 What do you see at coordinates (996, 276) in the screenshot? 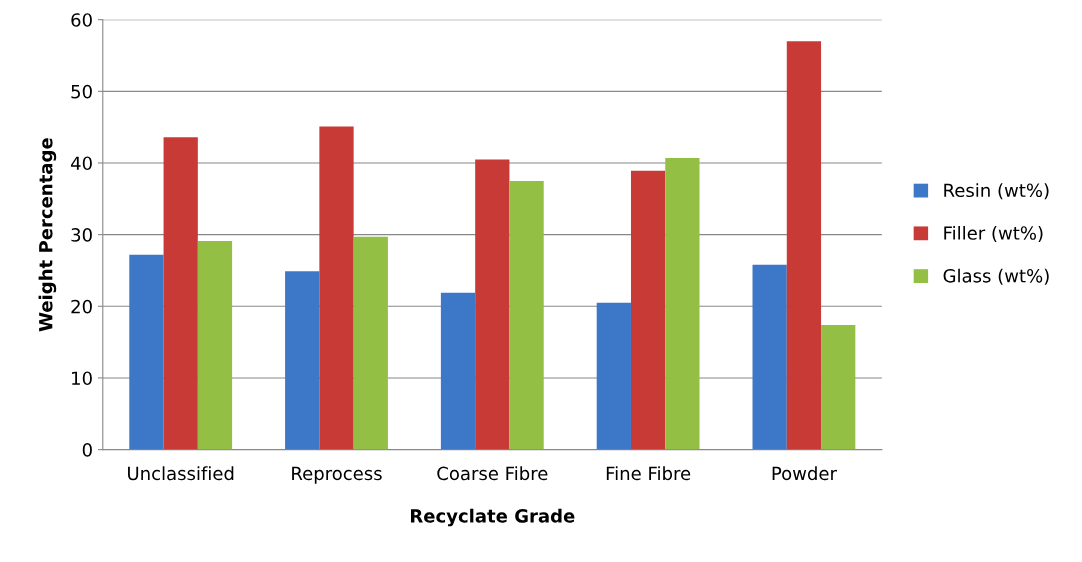
I see `legend-label: Glass (wt%)` at bounding box center [996, 276].